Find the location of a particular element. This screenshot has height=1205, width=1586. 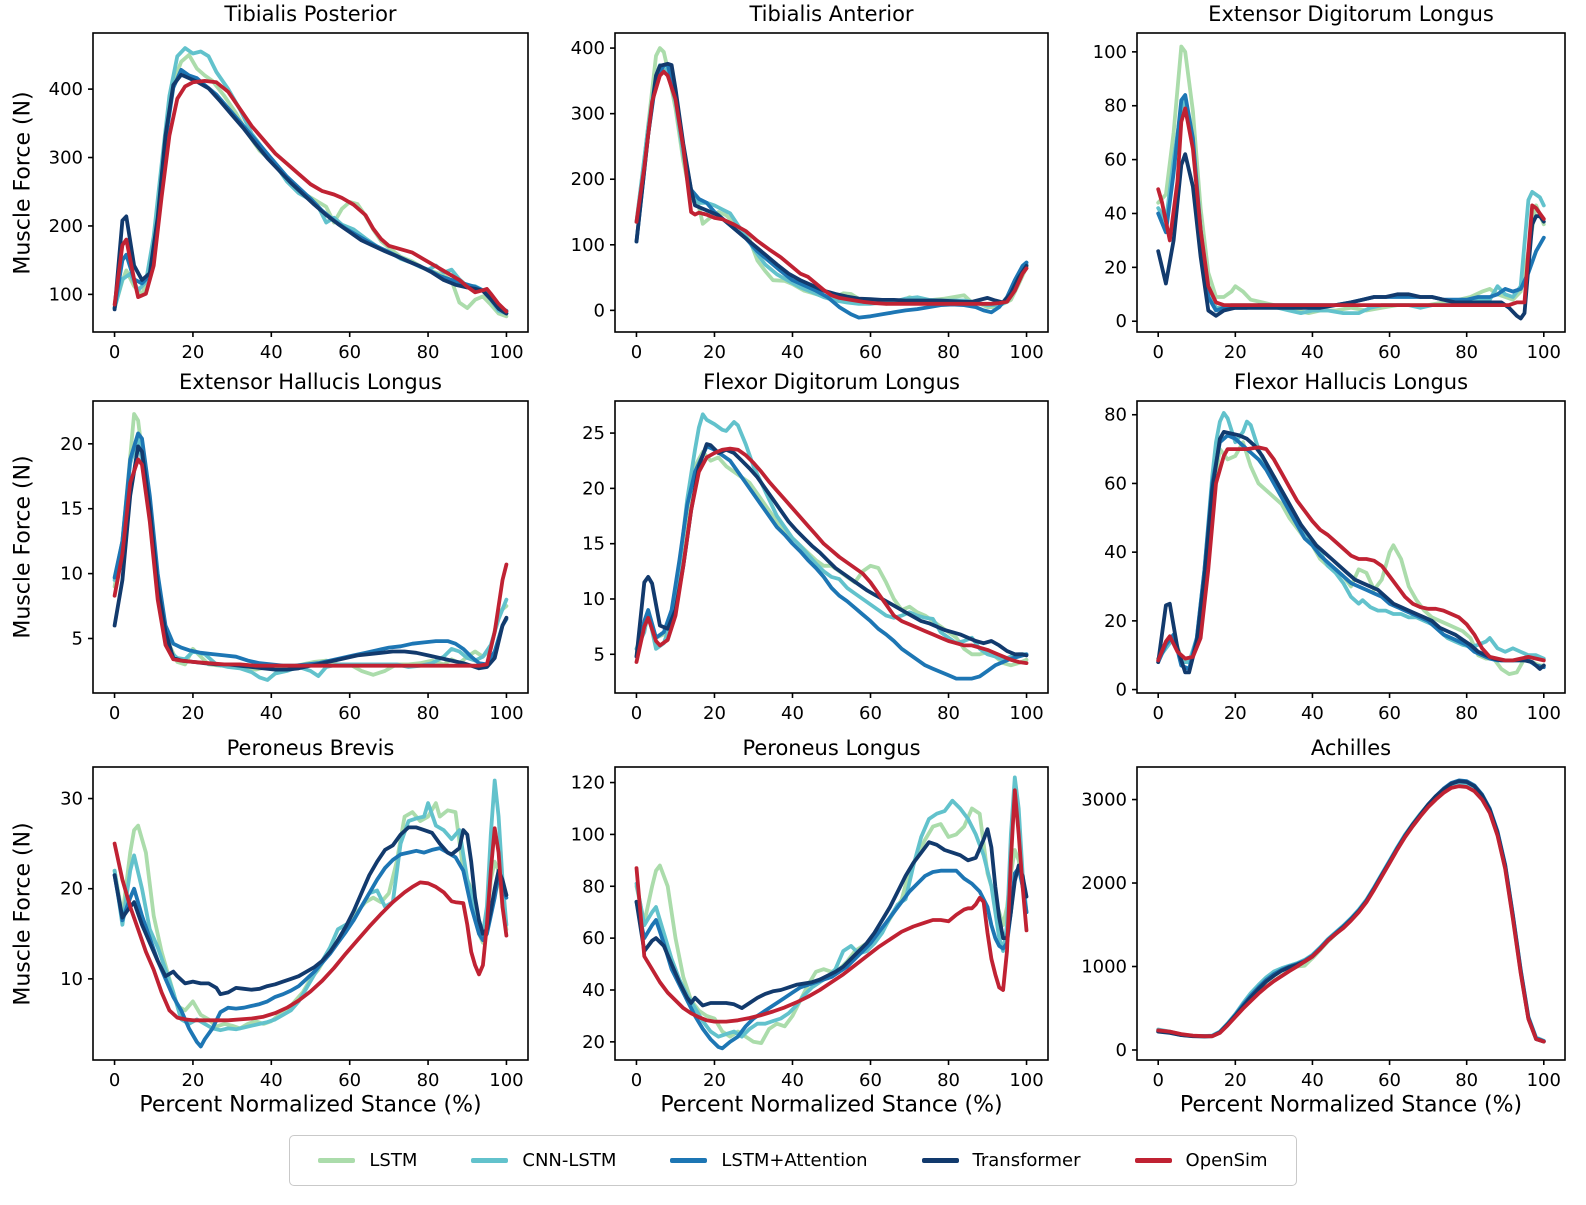

legend-label: CNN-LSTM is located at coordinates (569, 1160).